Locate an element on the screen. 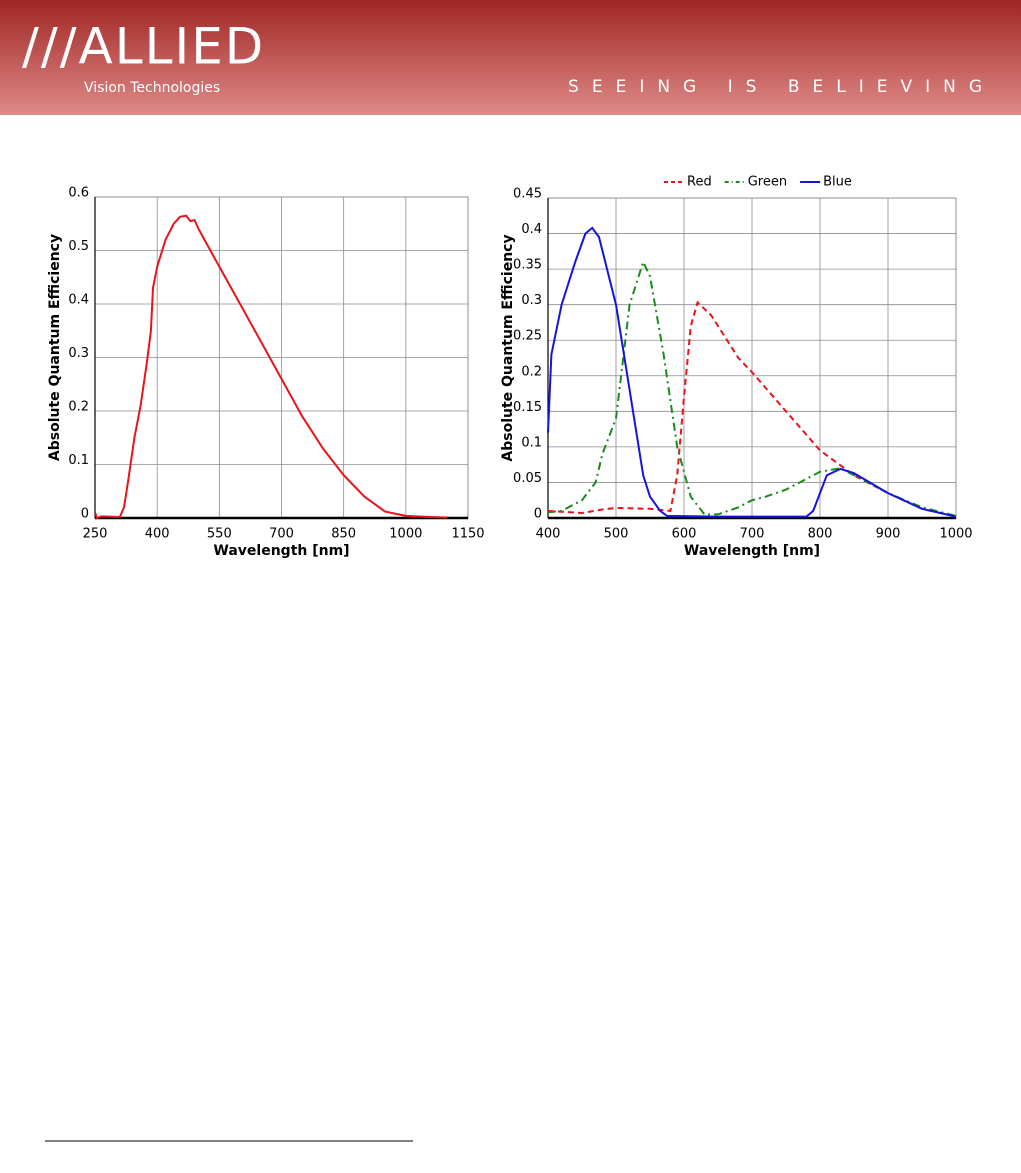  y-tick-label: 0.05 is located at coordinates (527, 478).